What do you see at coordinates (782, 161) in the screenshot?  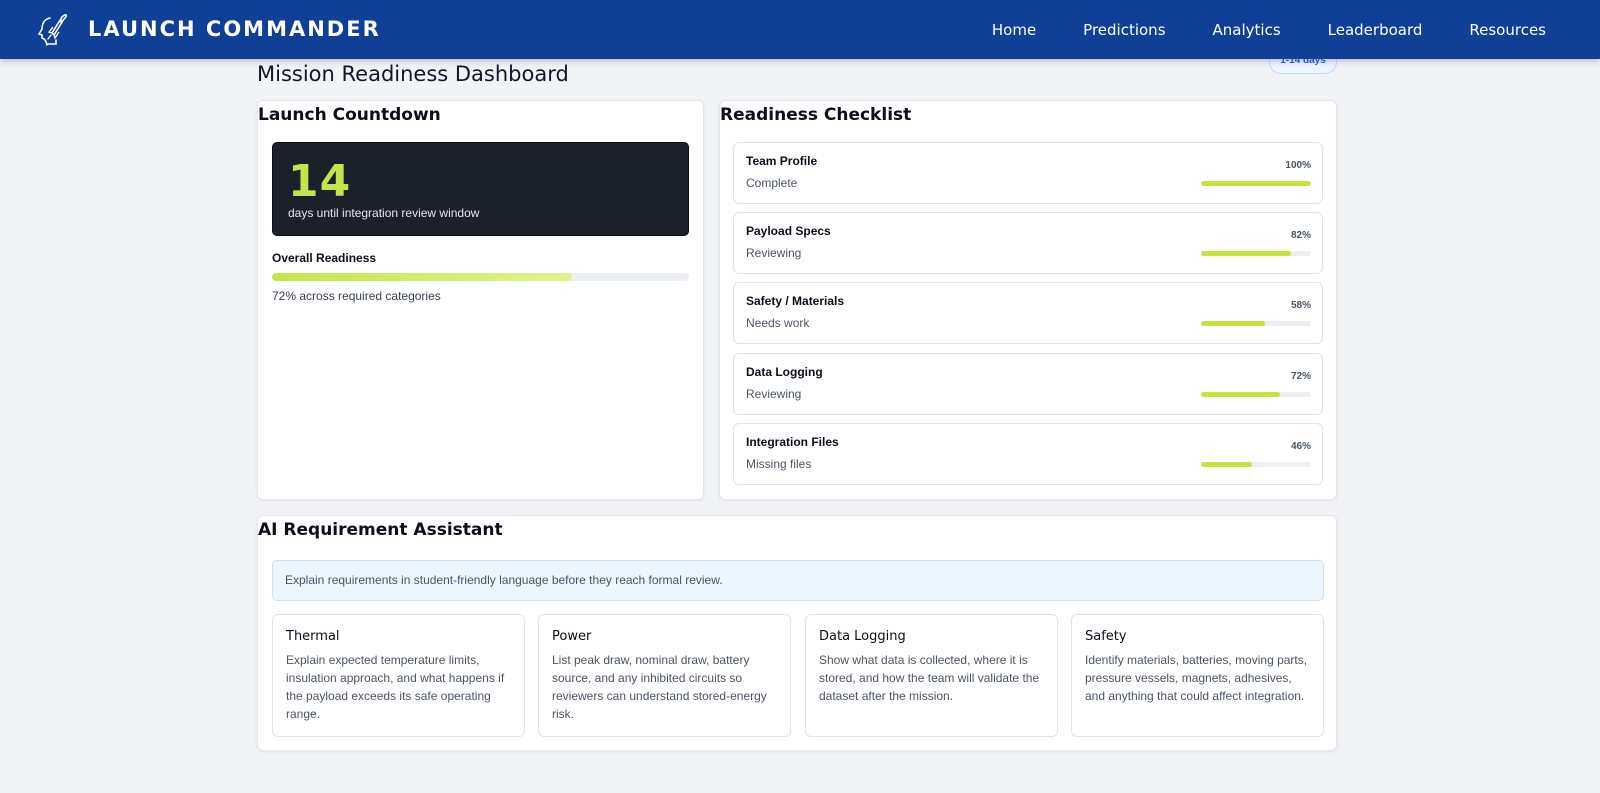 I see `checklist-item-name: Team Profile` at bounding box center [782, 161].